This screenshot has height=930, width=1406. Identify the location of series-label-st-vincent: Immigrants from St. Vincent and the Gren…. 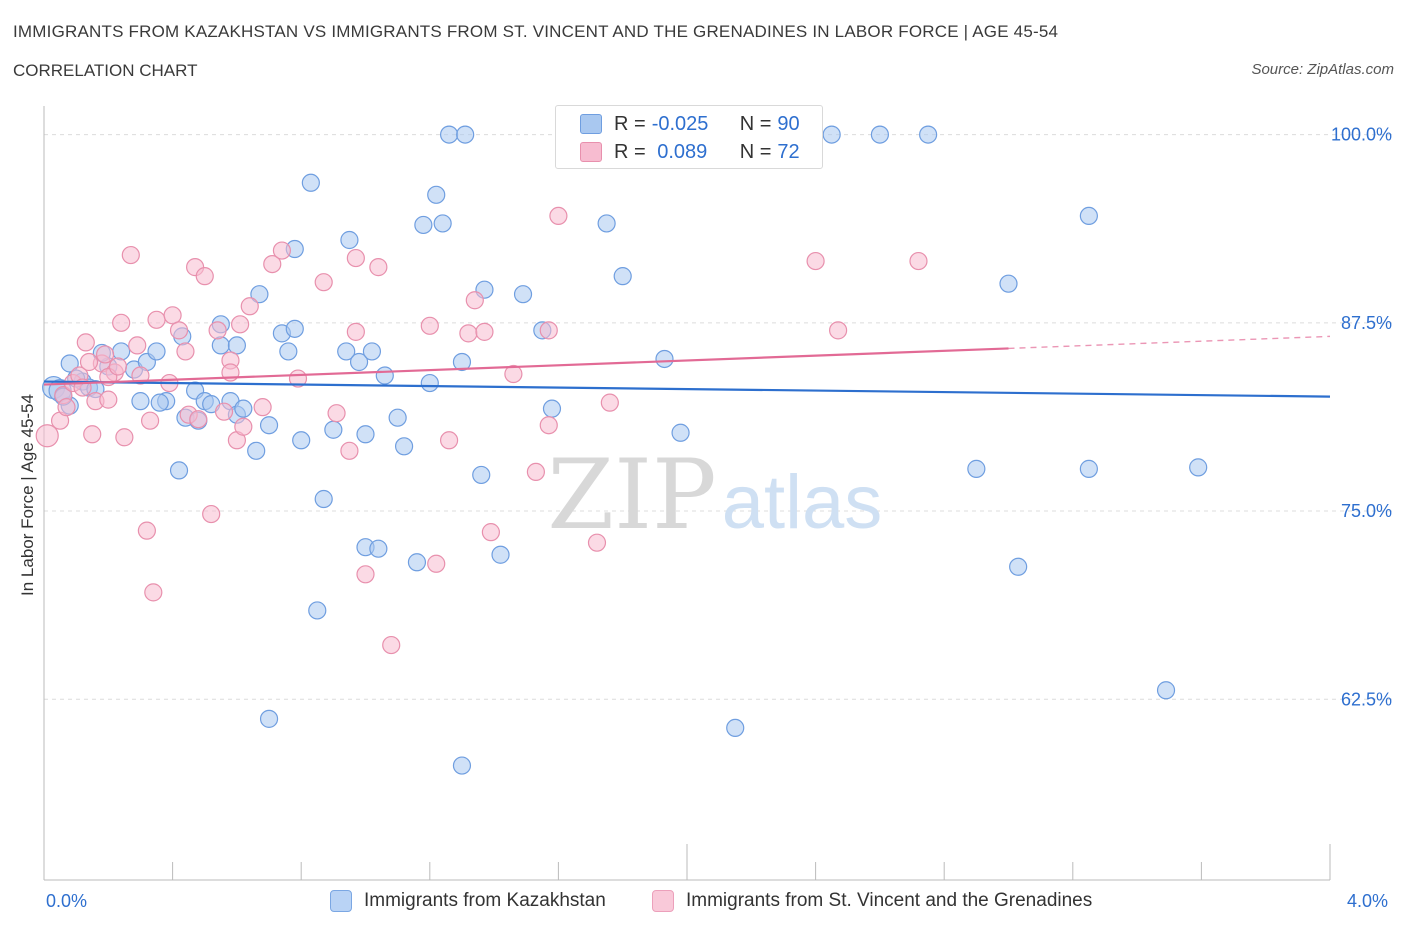
(889, 900).